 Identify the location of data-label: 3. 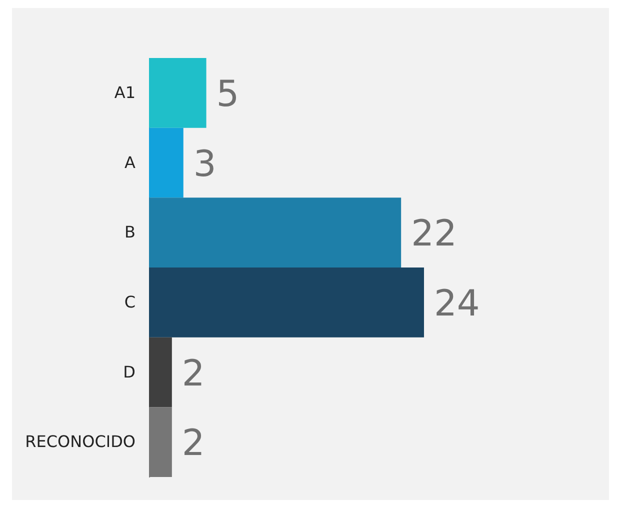
(204, 164).